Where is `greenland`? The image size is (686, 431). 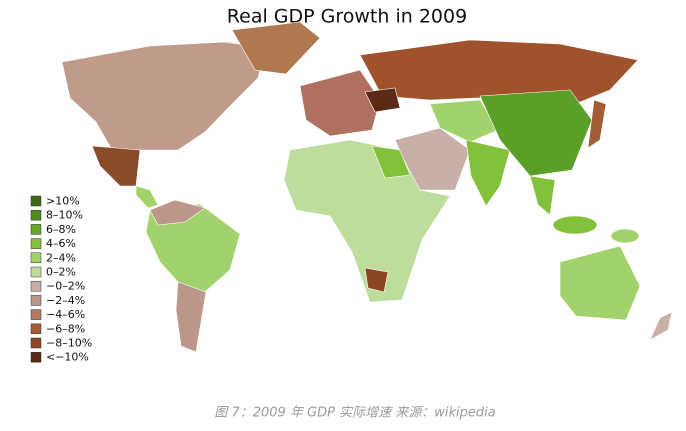 greenland is located at coordinates (276, 48).